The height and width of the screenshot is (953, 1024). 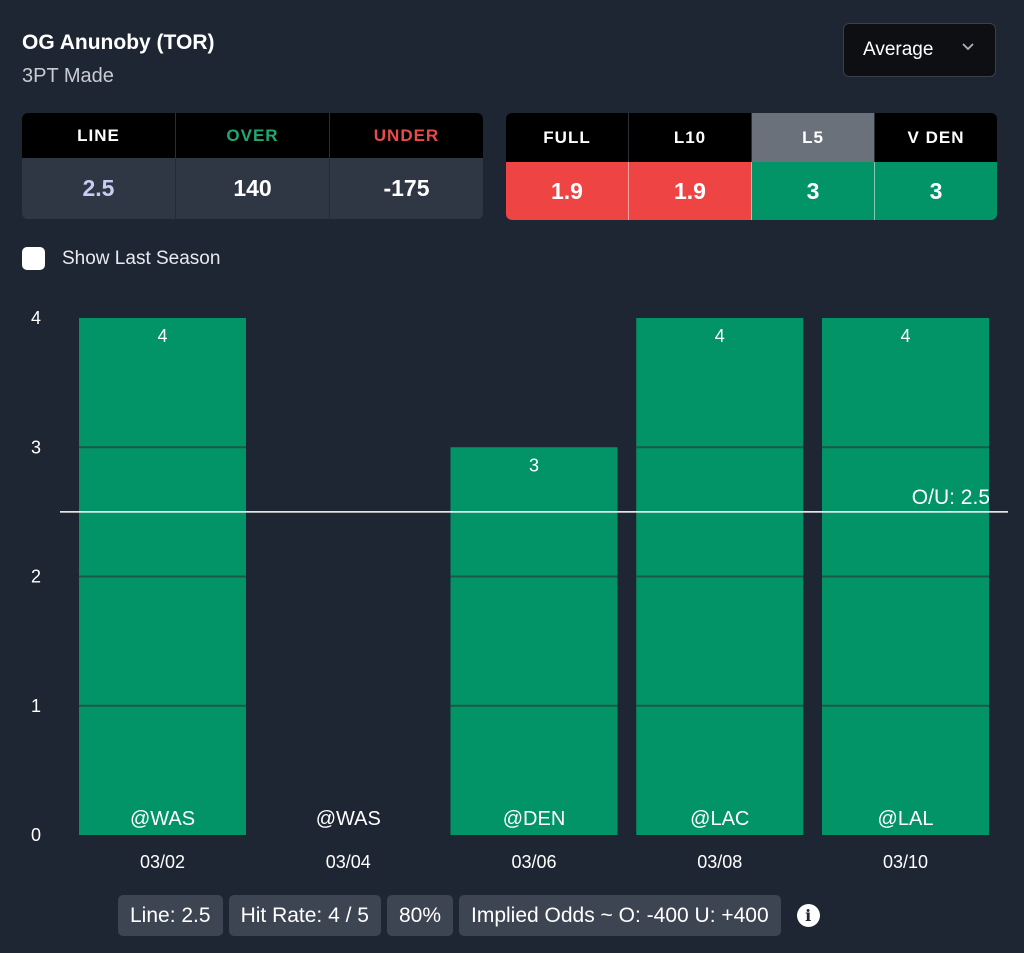 What do you see at coordinates (170, 915) in the screenshot?
I see `line-pill: Line: 2.5` at bounding box center [170, 915].